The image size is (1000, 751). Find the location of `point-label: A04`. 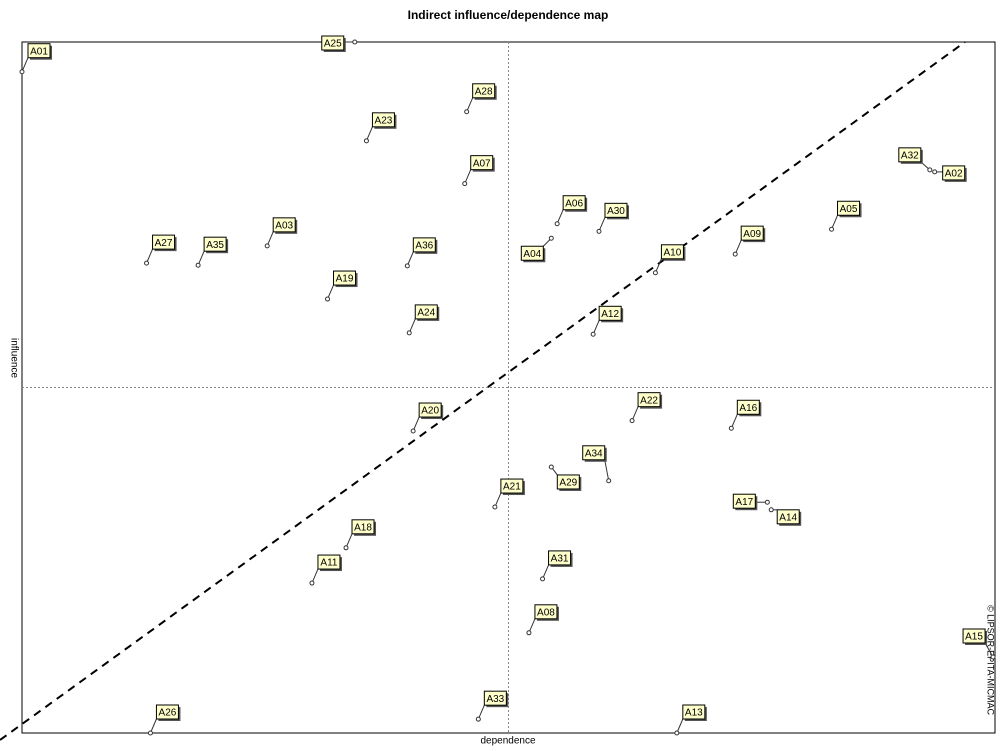

point-label: A04 is located at coordinates (532, 254).